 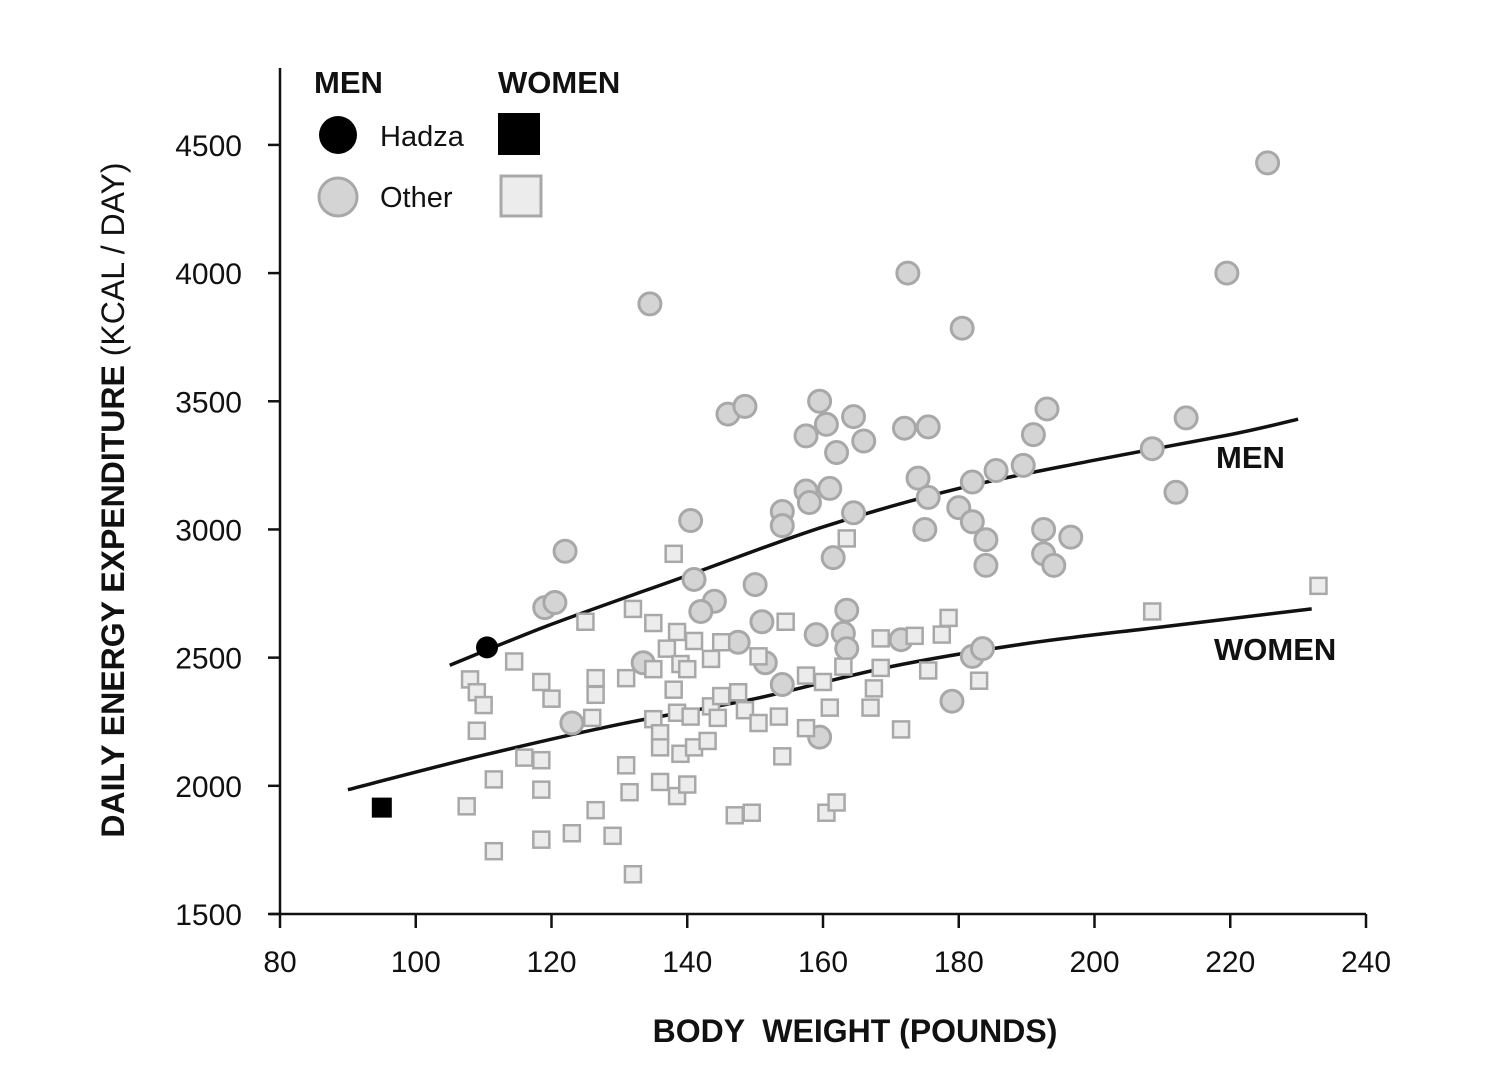 I want to click on y-tick-label: 4000, so click(x=208, y=274).